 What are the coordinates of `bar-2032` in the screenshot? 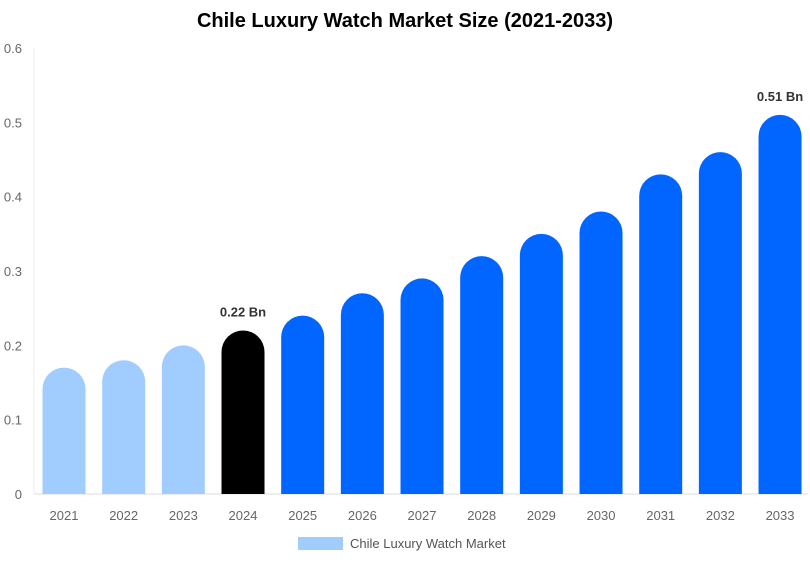 It's located at (720, 323).